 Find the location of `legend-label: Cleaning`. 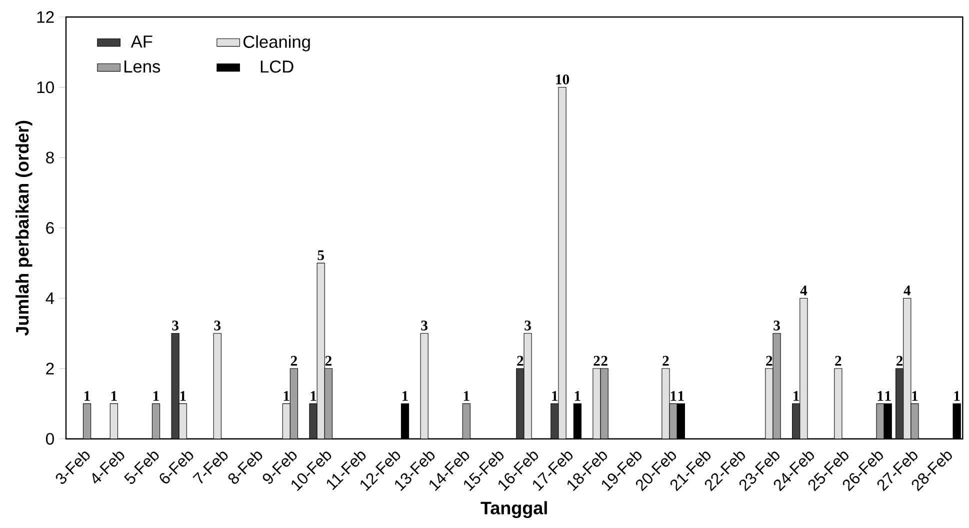

legend-label: Cleaning is located at coordinates (276, 43).